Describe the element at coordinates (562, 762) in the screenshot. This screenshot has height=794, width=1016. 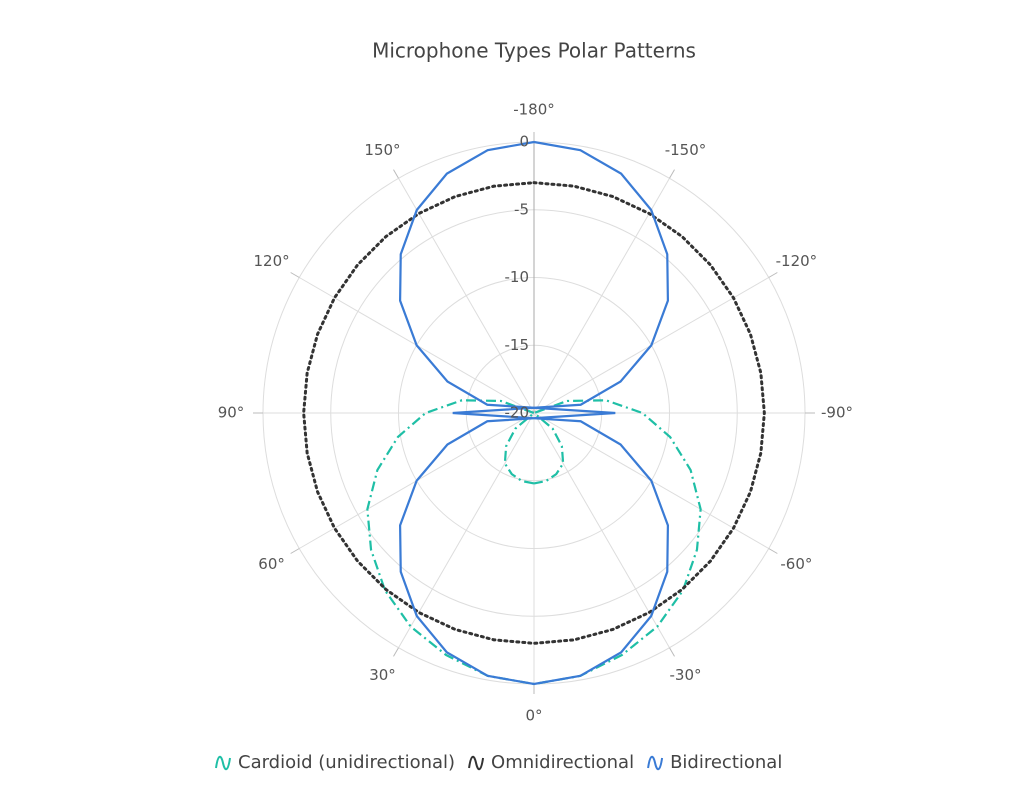
I see `legend-label: Omnidirectional` at that location.